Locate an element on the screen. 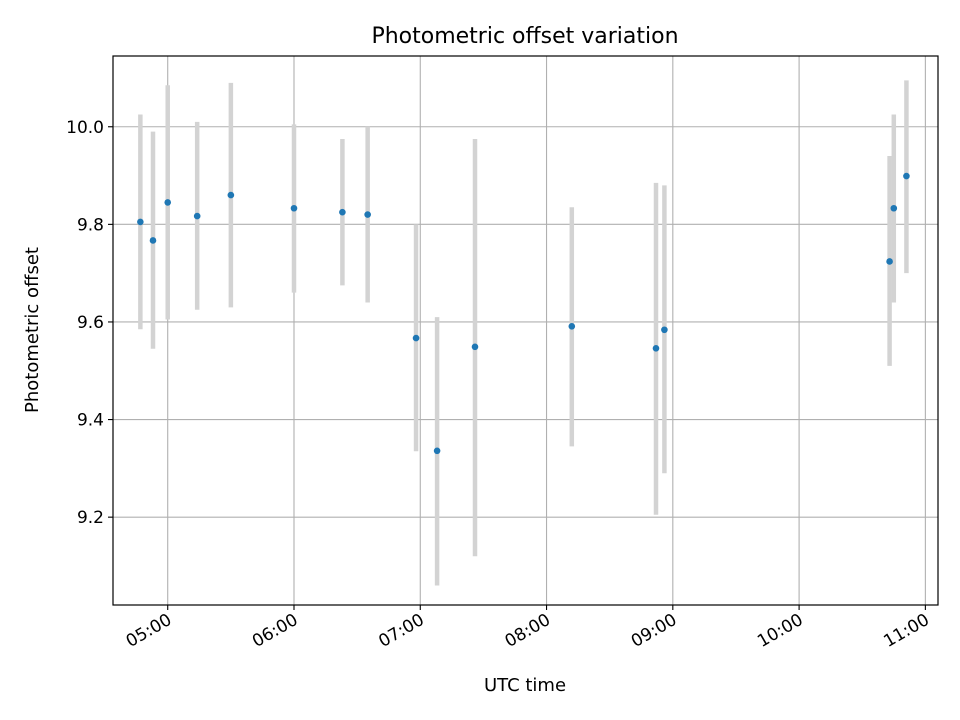 The width and height of the screenshot is (960, 720). y-tick-label: 9.4 is located at coordinates (90, 421).